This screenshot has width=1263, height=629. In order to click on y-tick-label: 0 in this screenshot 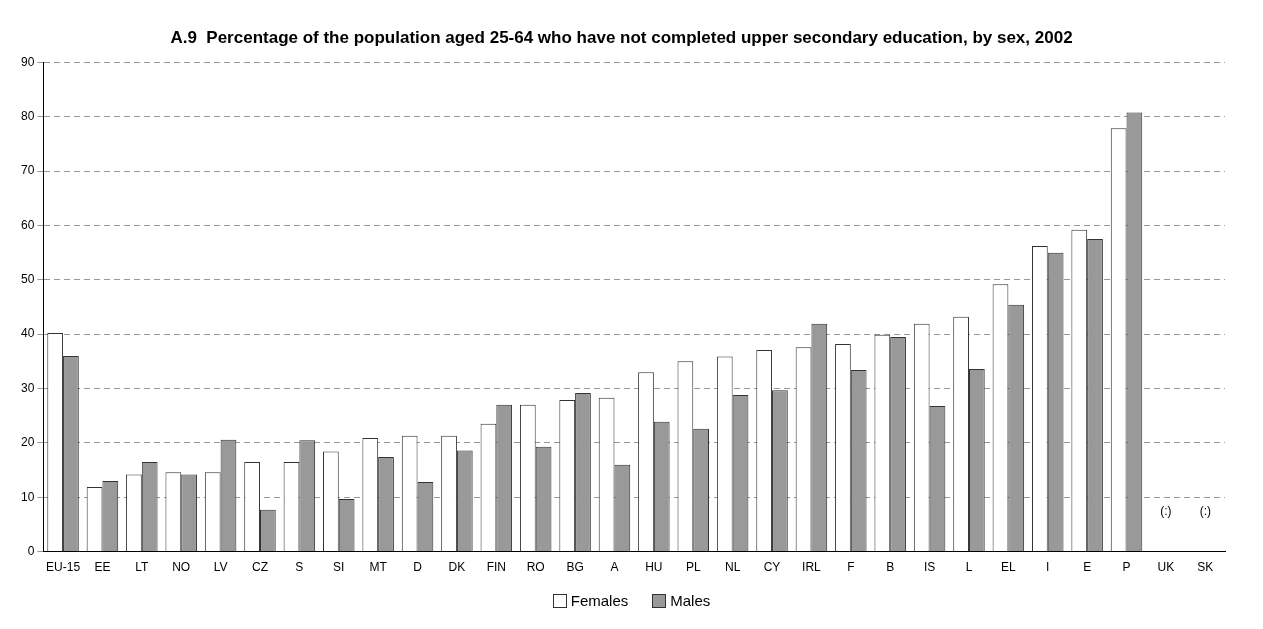, I will do `click(31, 550)`.